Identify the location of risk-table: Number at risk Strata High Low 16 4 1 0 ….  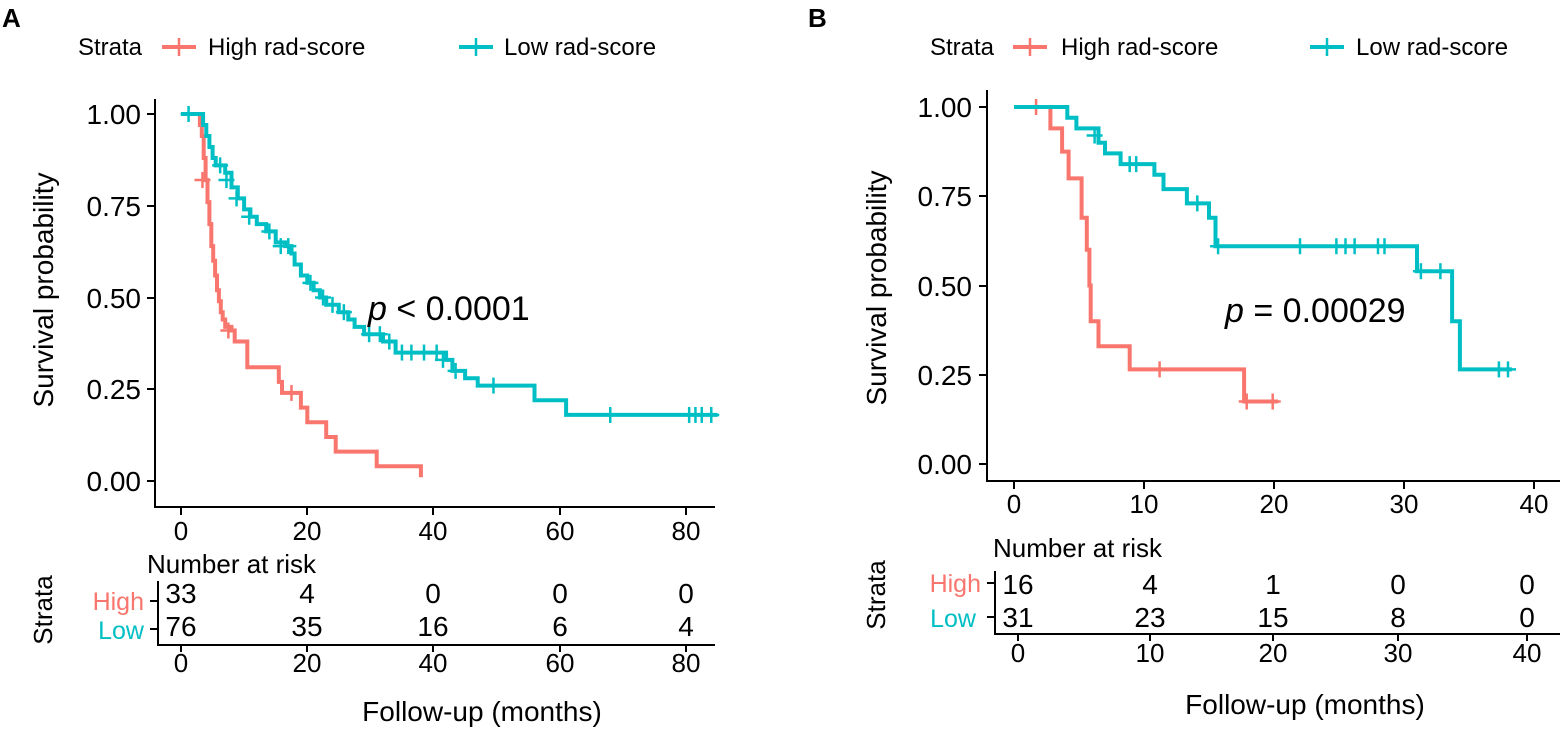
(1210, 626).